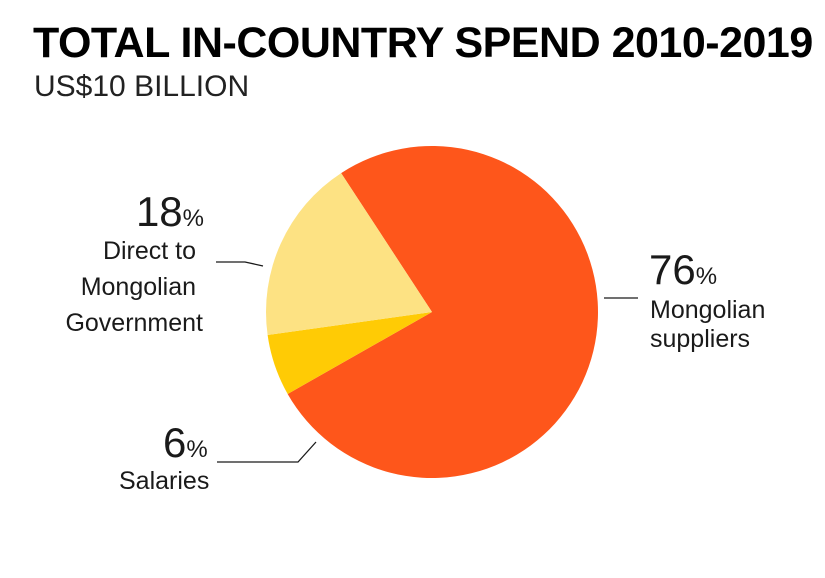  Describe the element at coordinates (134, 287) in the screenshot. I see `slice-label-government: Direct to Mongolian Government` at that location.